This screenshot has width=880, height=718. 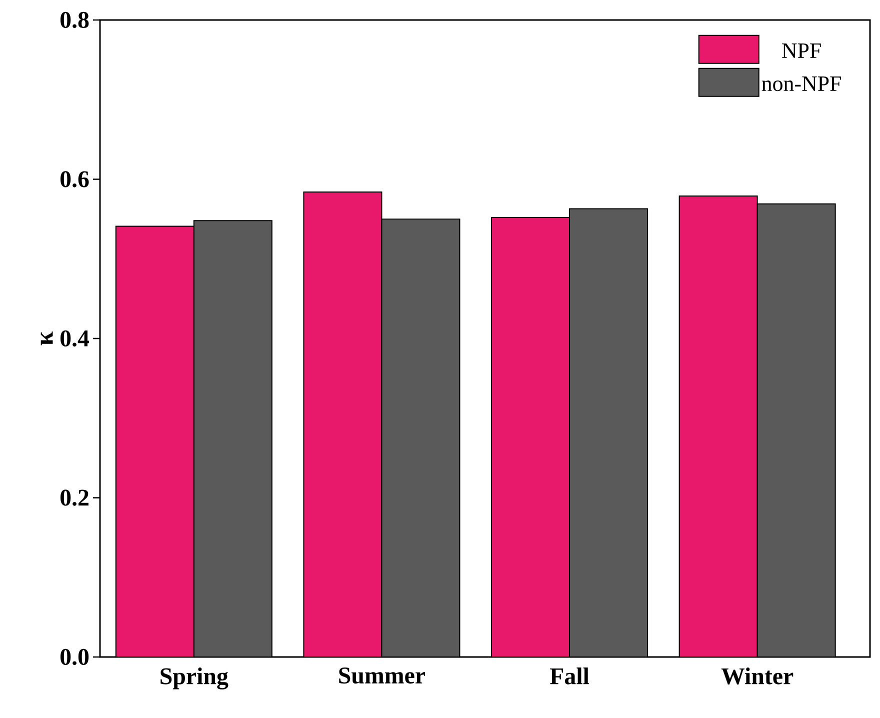 I want to click on y-tick-label: 0.6, so click(x=74, y=179).